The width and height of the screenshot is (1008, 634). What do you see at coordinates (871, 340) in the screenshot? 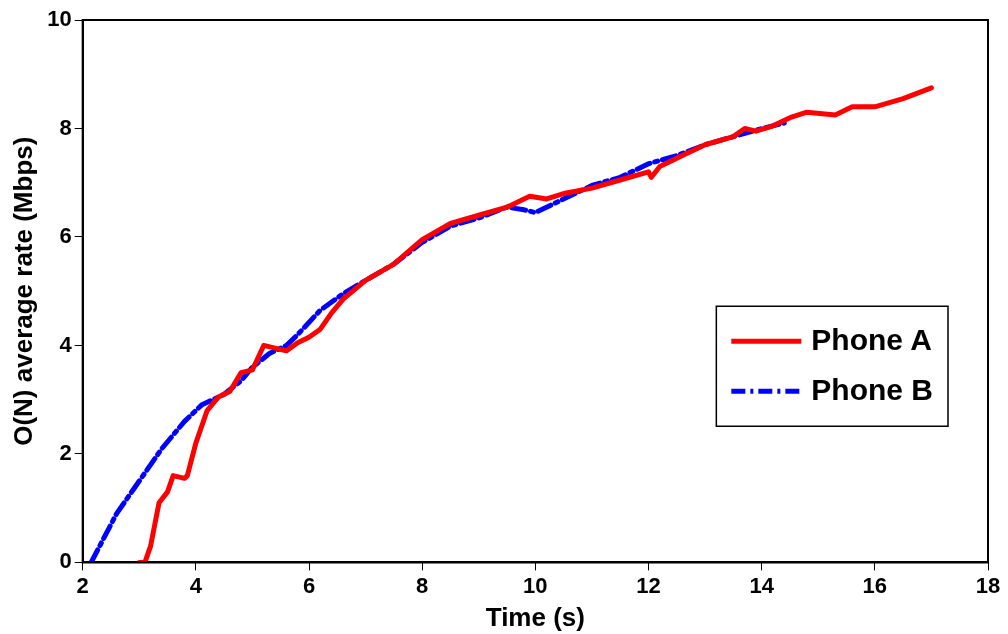
I see `legend-label: Phone A` at bounding box center [871, 340].